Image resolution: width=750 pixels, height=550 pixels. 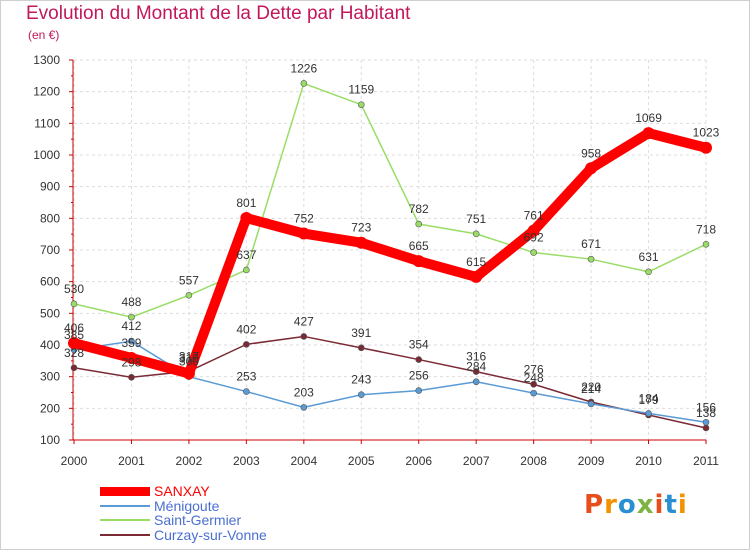 What do you see at coordinates (187, 505) in the screenshot?
I see `legend-label: Ménigoute` at bounding box center [187, 505].